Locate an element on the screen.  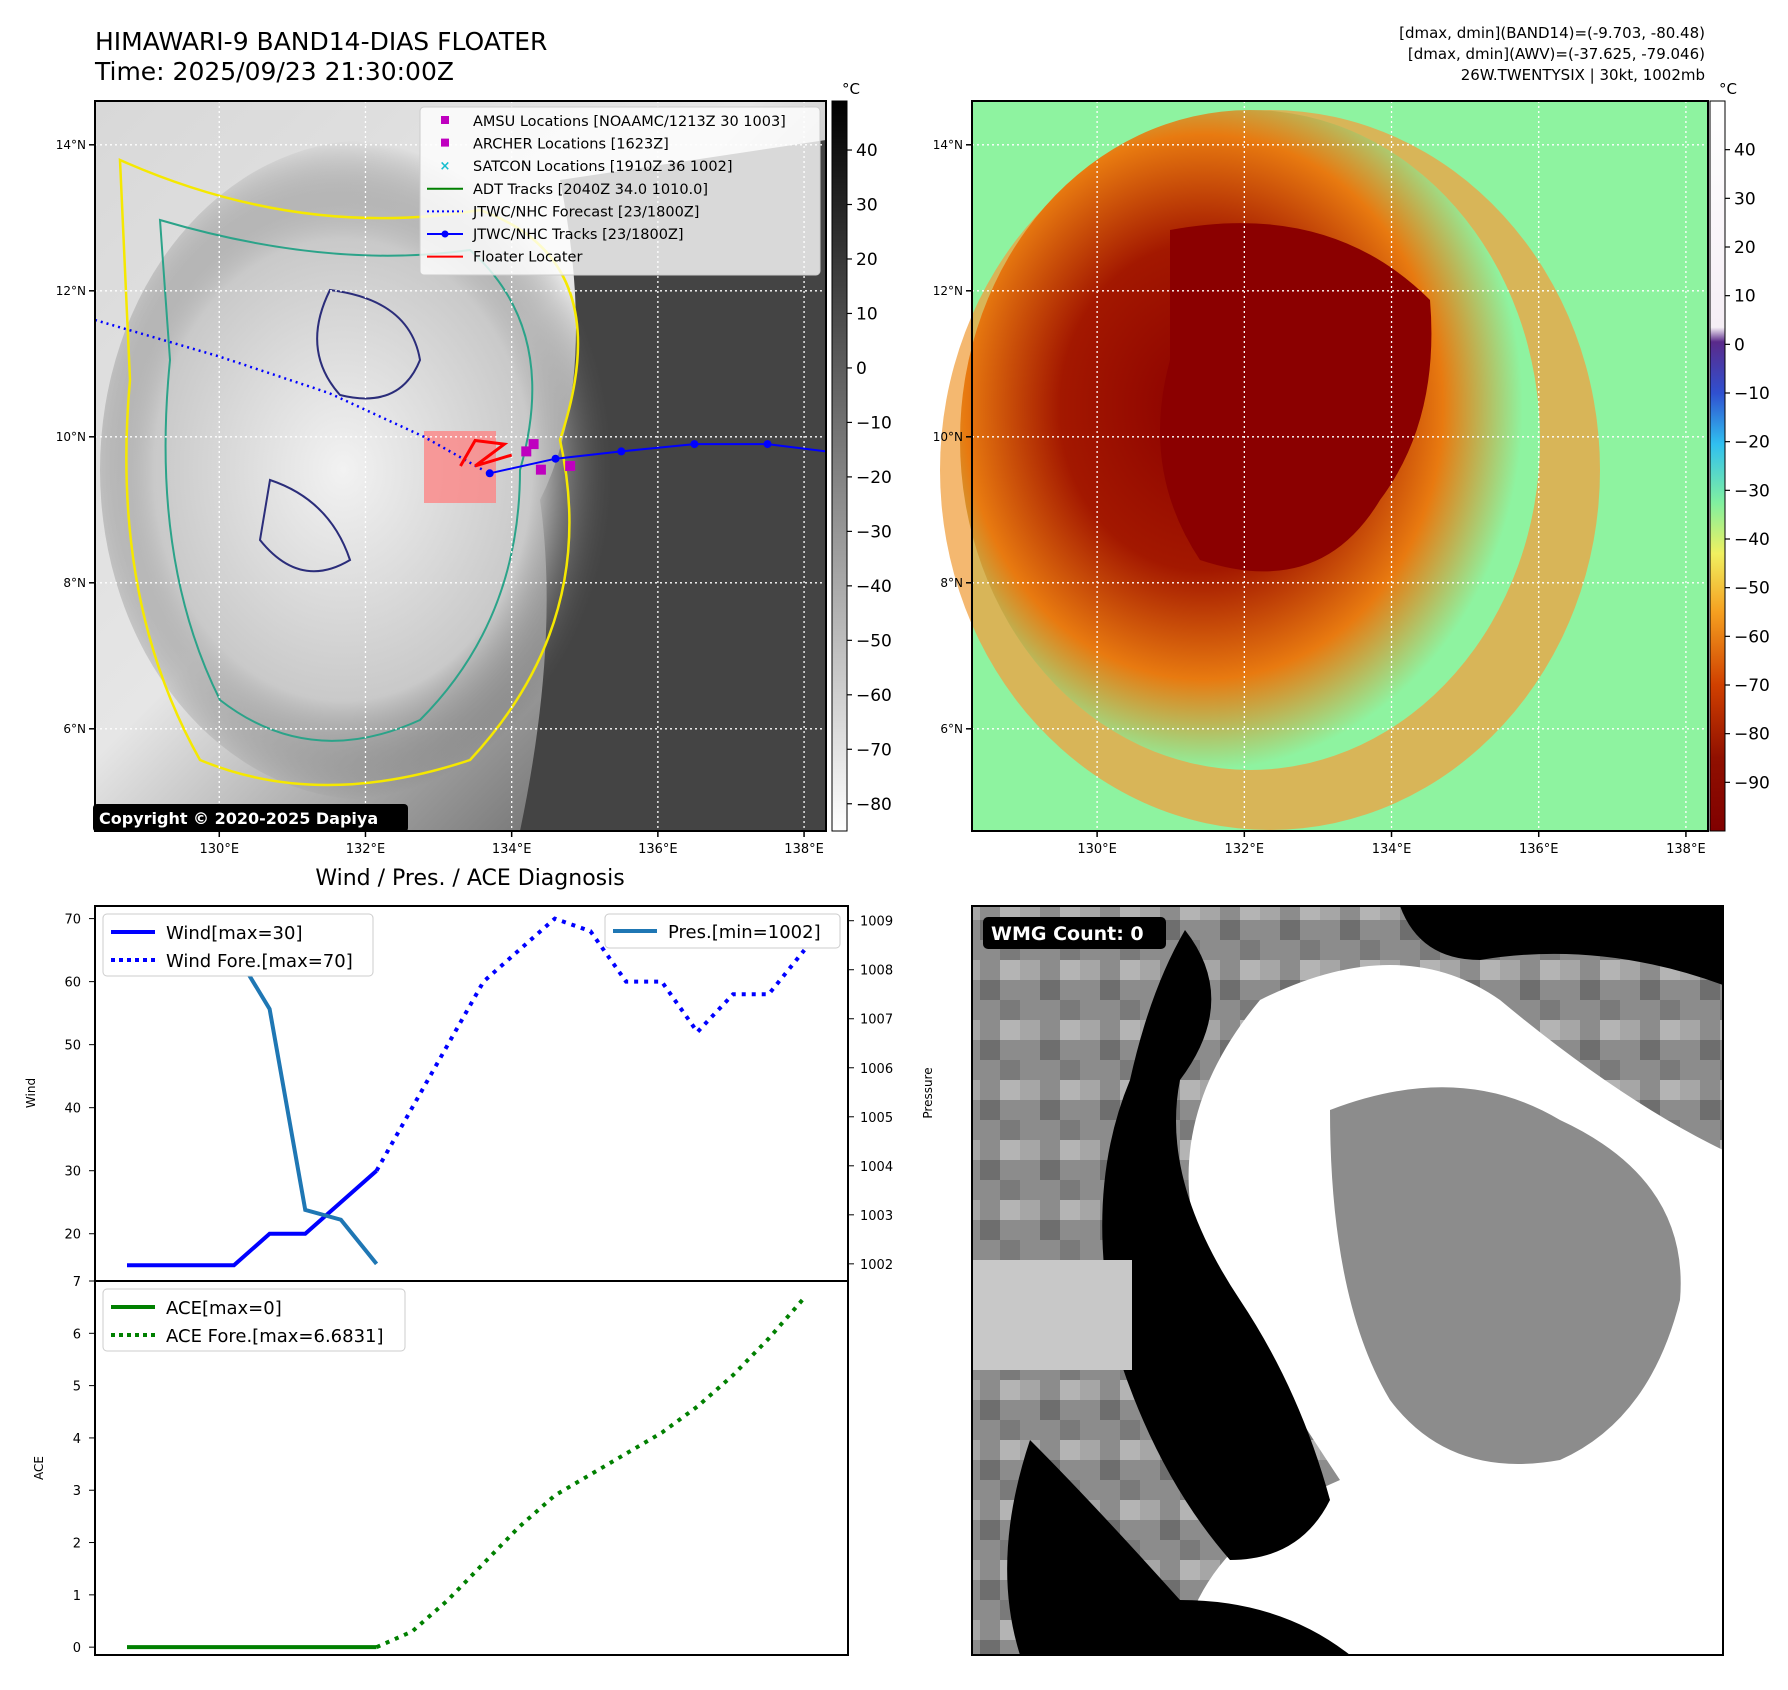
info-line2: [dmax, dmin](AWV)=(-37.625, -79.046) is located at coordinates (1556, 54).